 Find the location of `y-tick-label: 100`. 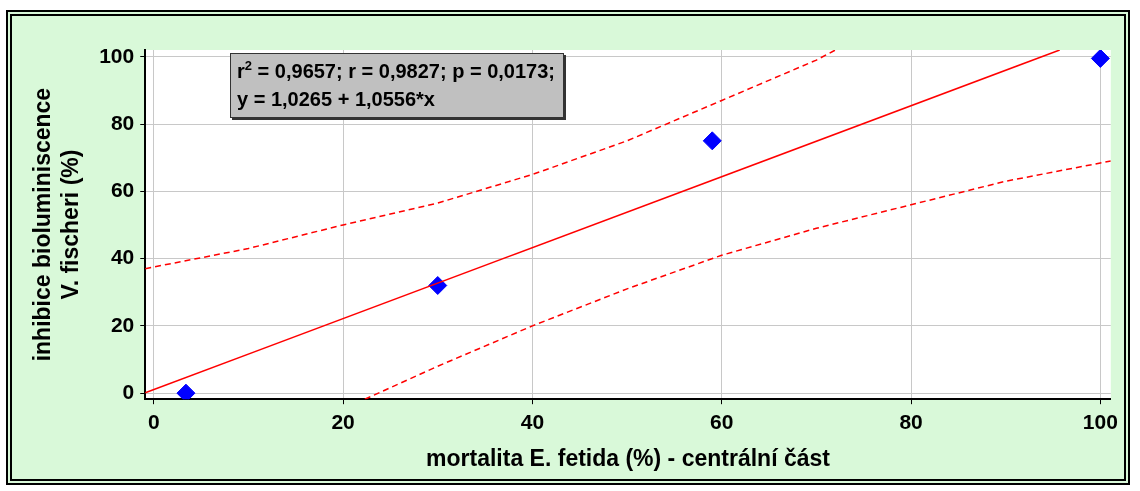

y-tick-label: 100 is located at coordinates (117, 55).